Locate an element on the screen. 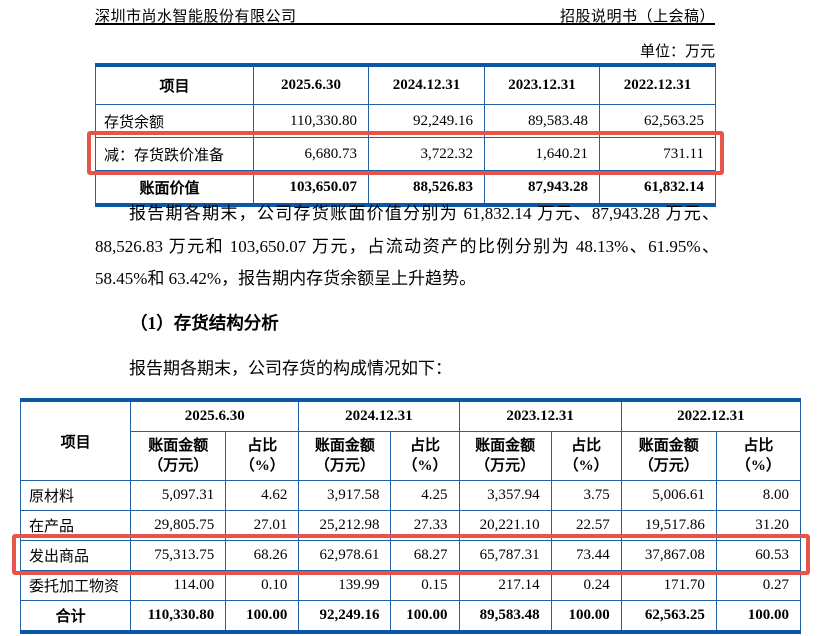 Image resolution: width=821 pixels, height=636 pixels. value-cell: 27.01 is located at coordinates (262, 525).